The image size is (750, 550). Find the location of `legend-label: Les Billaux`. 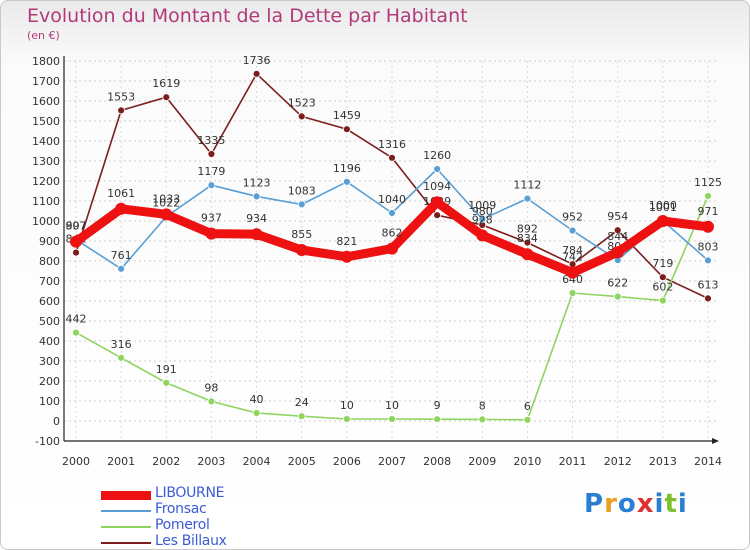

legend-label: Les Billaux is located at coordinates (191, 541).